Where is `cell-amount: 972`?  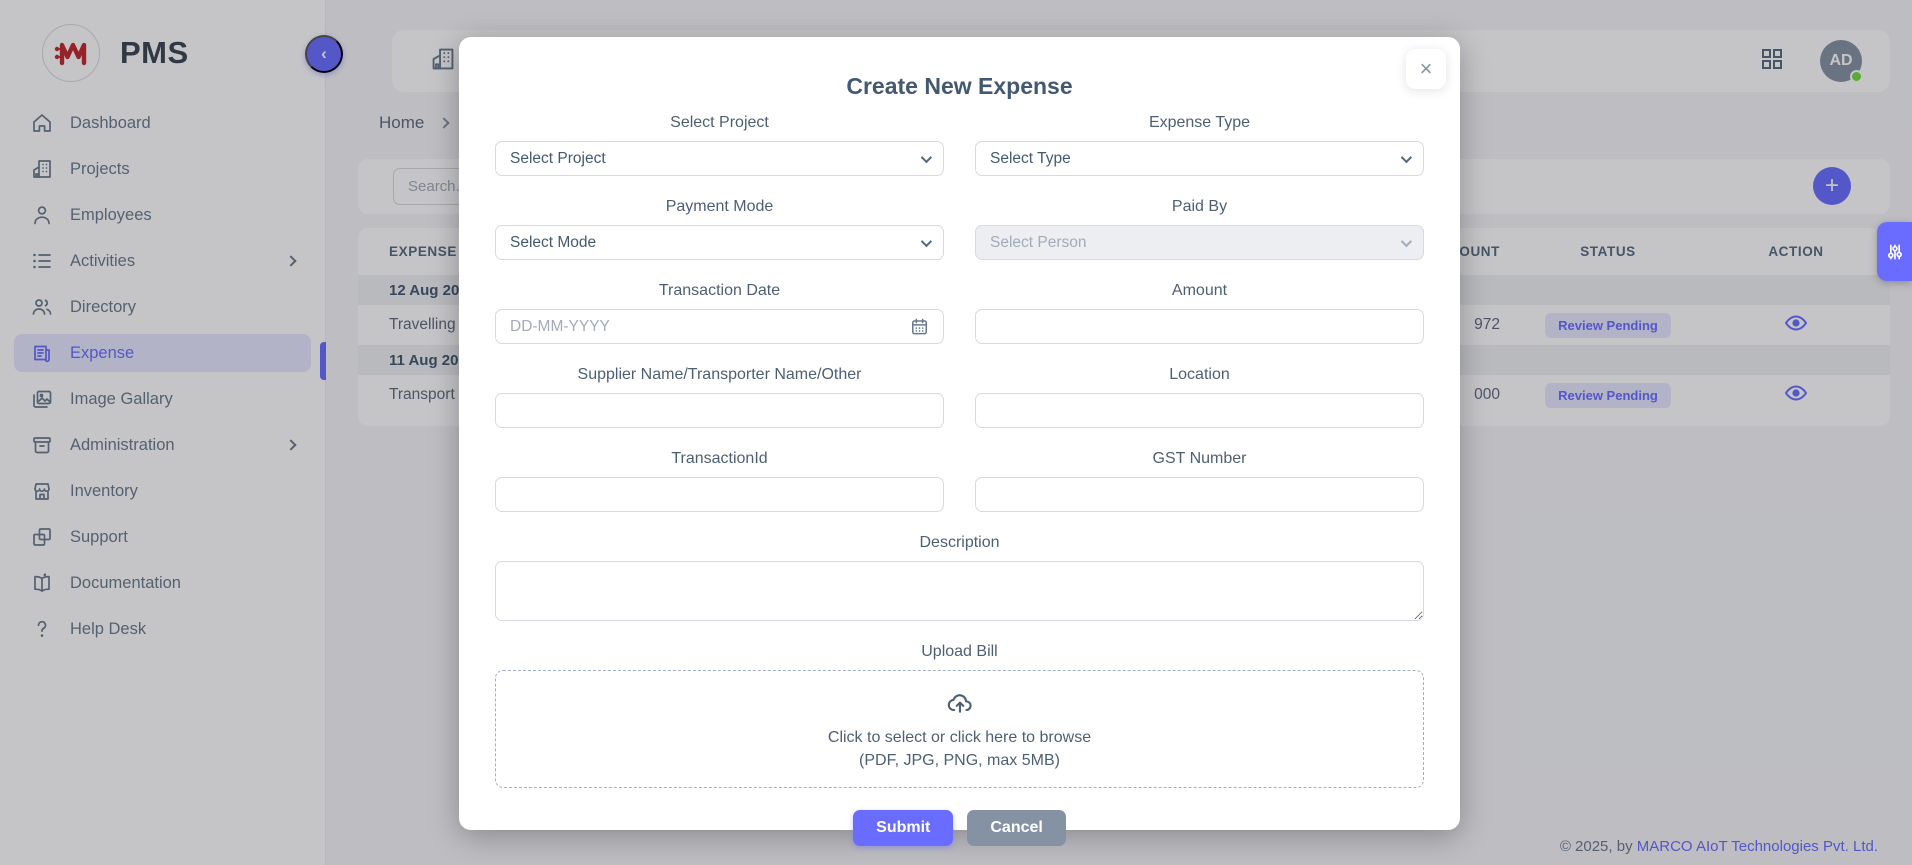
cell-amount: 972 is located at coordinates (1487, 324).